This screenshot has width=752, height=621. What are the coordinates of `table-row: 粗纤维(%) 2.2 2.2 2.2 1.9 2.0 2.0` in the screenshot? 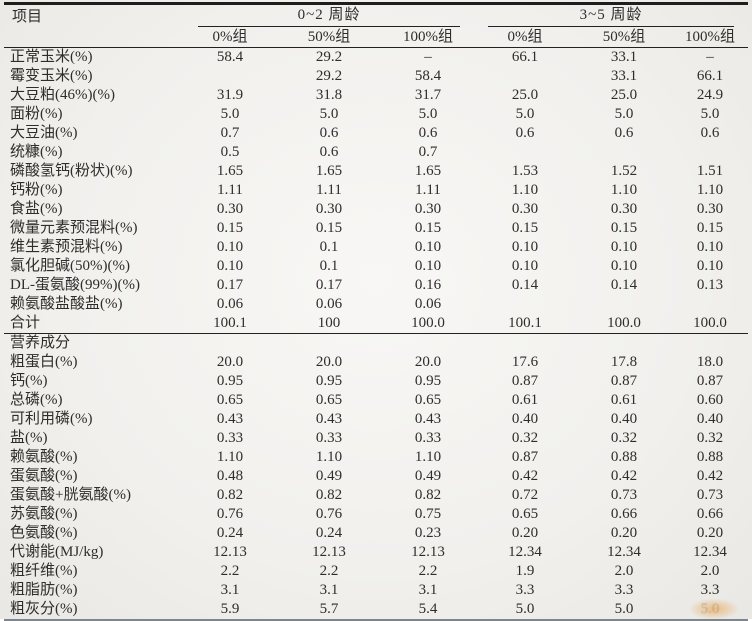 It's located at (376, 571).